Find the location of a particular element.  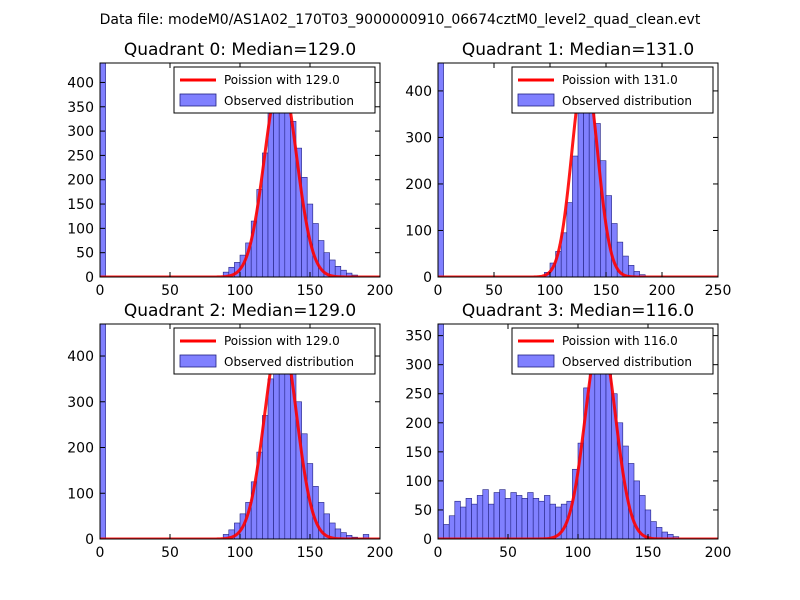

quadrant-0-title: Quadrant 0: Median=129.0 is located at coordinates (240, 50).